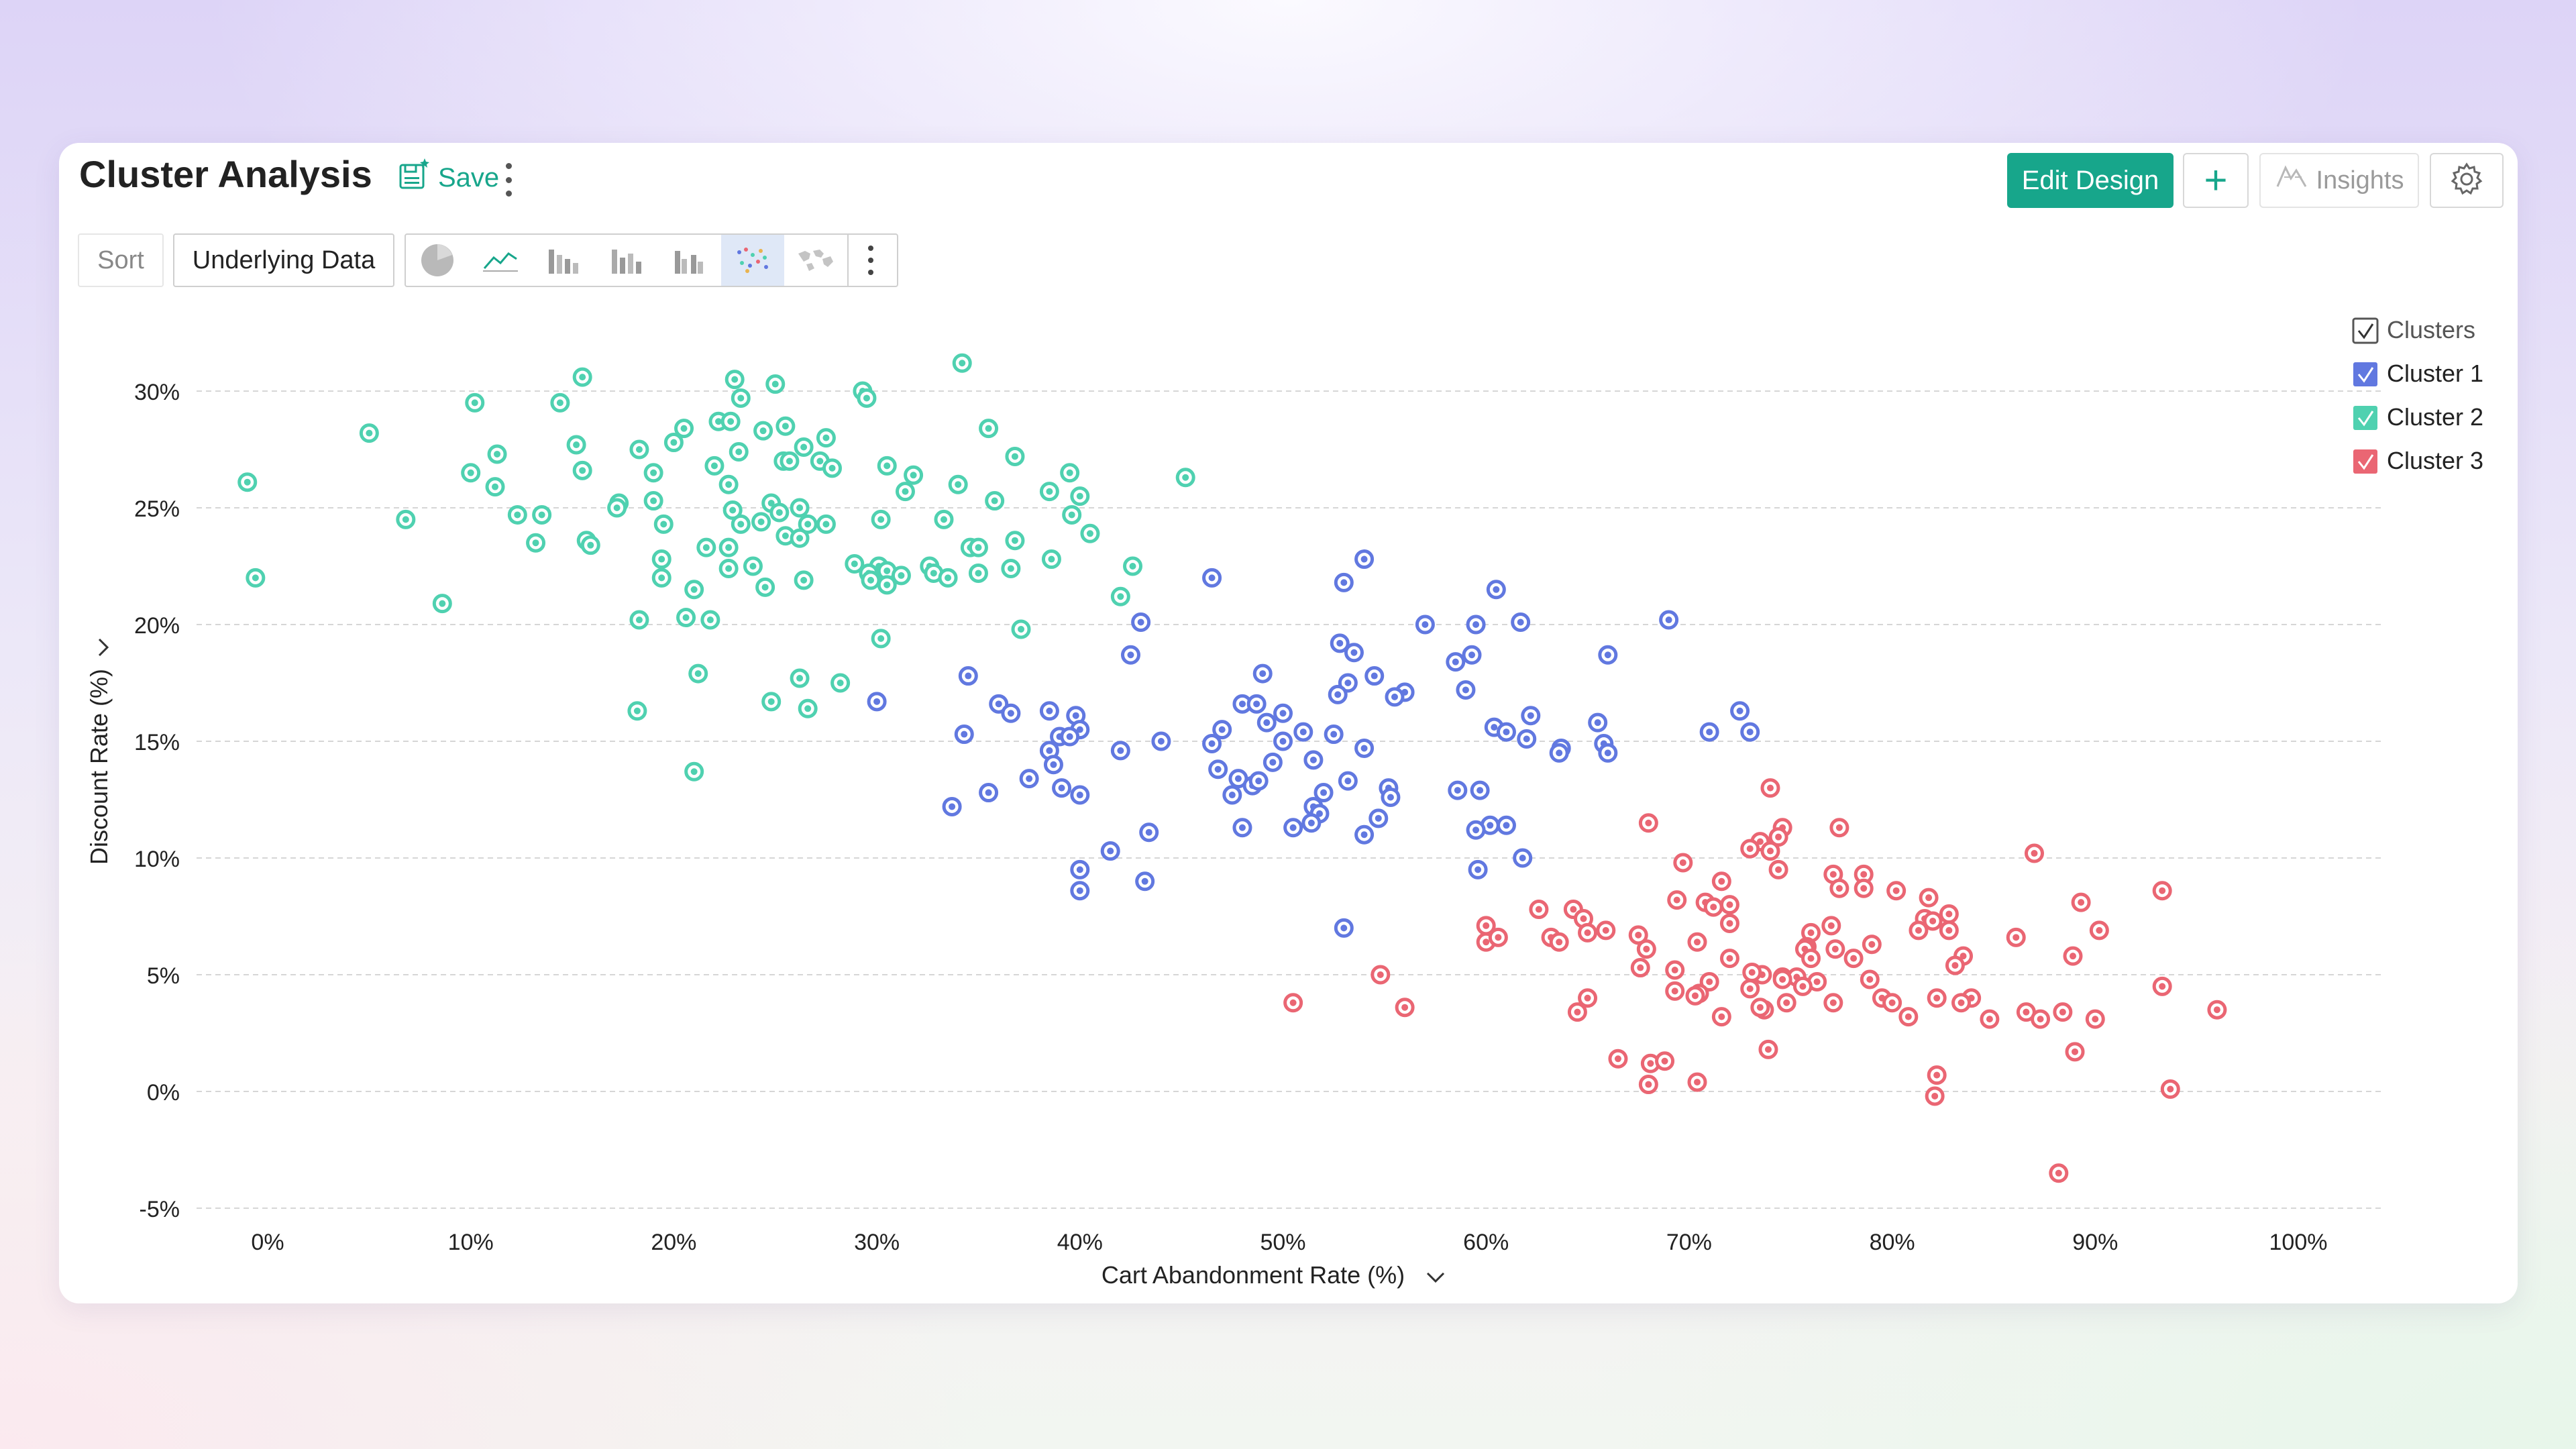  I want to click on legend-item-cluster-1: Cluster 1, so click(2418, 373).